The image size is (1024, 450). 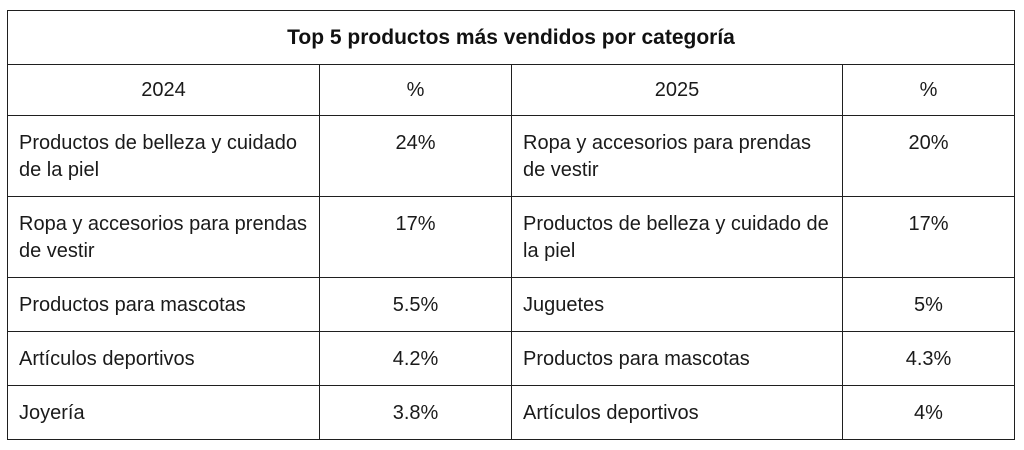 What do you see at coordinates (415, 156) in the screenshot?
I see `percent-2024: 24%` at bounding box center [415, 156].